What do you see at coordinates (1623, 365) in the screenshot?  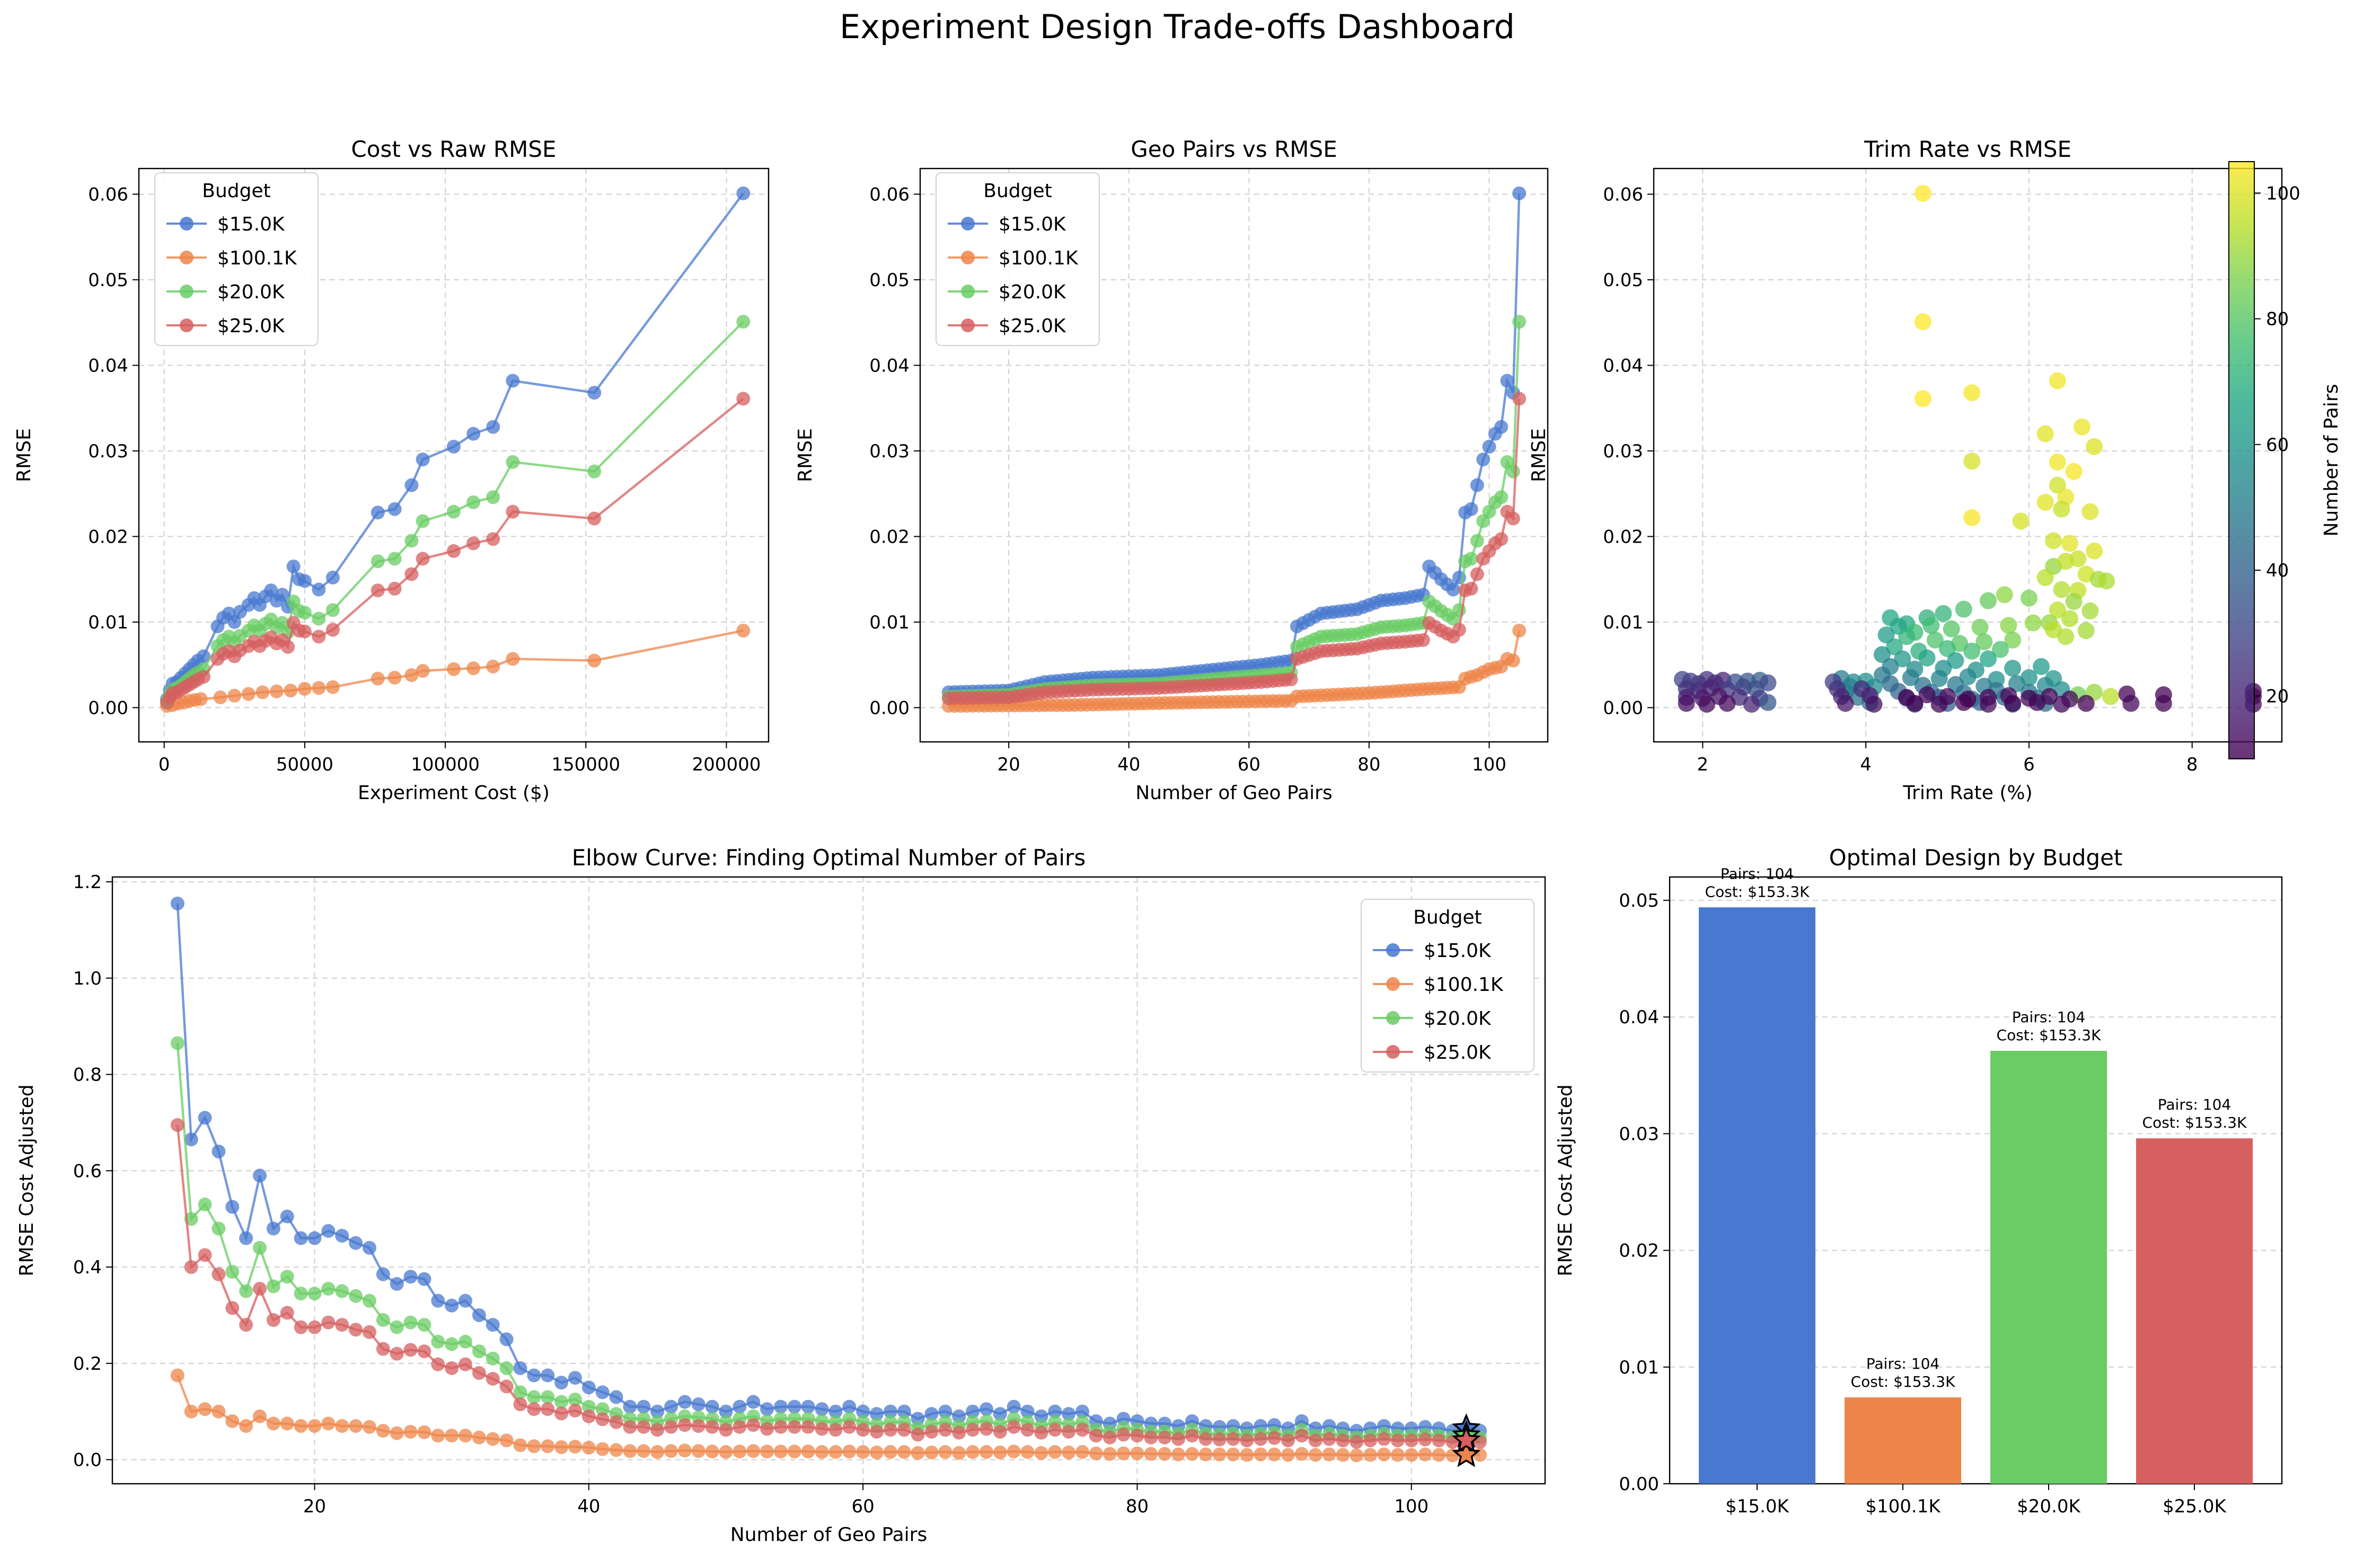 I see `trim-ytick-label: 0.04` at bounding box center [1623, 365].